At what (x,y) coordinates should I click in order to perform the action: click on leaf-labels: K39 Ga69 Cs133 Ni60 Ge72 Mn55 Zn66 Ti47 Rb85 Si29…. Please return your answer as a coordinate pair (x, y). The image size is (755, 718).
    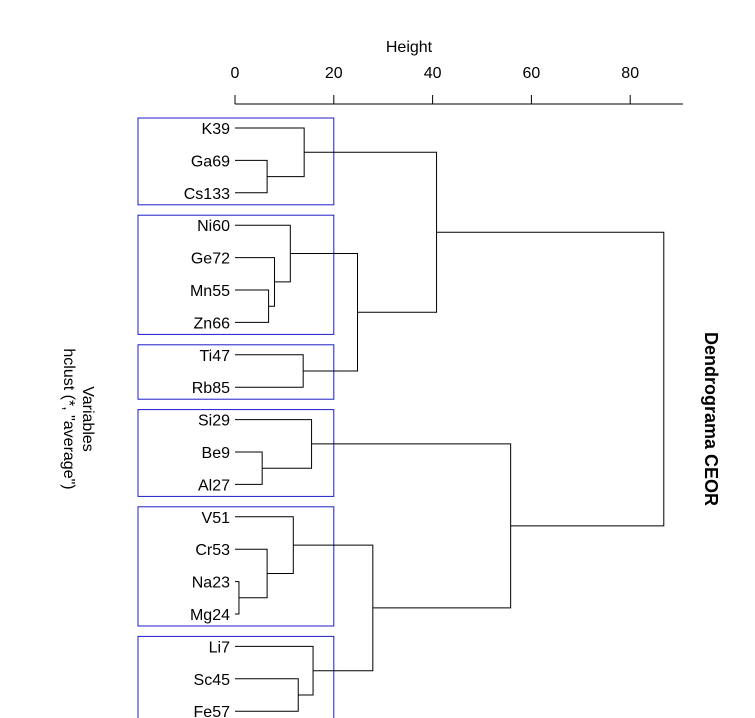
    Looking at the image, I should click on (207, 419).